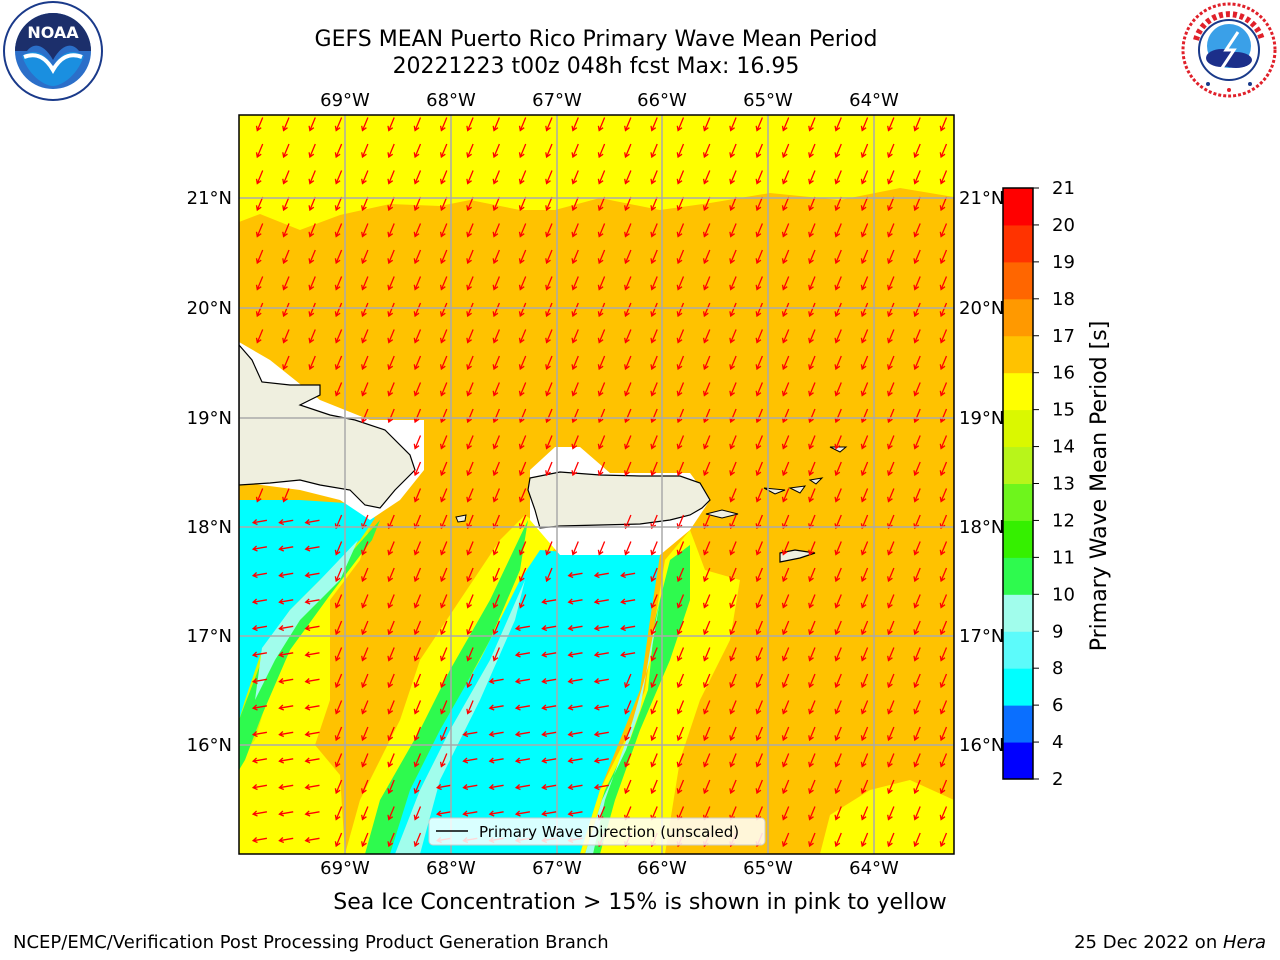 The image size is (1280, 960). What do you see at coordinates (981, 527) in the screenshot?
I see `lat-label-right: 18°N` at bounding box center [981, 527].